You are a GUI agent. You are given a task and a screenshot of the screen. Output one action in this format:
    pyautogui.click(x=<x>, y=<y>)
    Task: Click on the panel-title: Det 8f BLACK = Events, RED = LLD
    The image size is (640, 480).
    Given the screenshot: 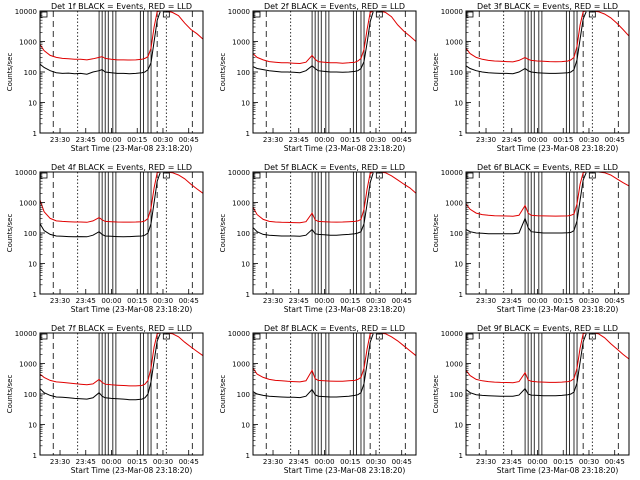 What is the action you would take?
    pyautogui.click(x=334, y=328)
    